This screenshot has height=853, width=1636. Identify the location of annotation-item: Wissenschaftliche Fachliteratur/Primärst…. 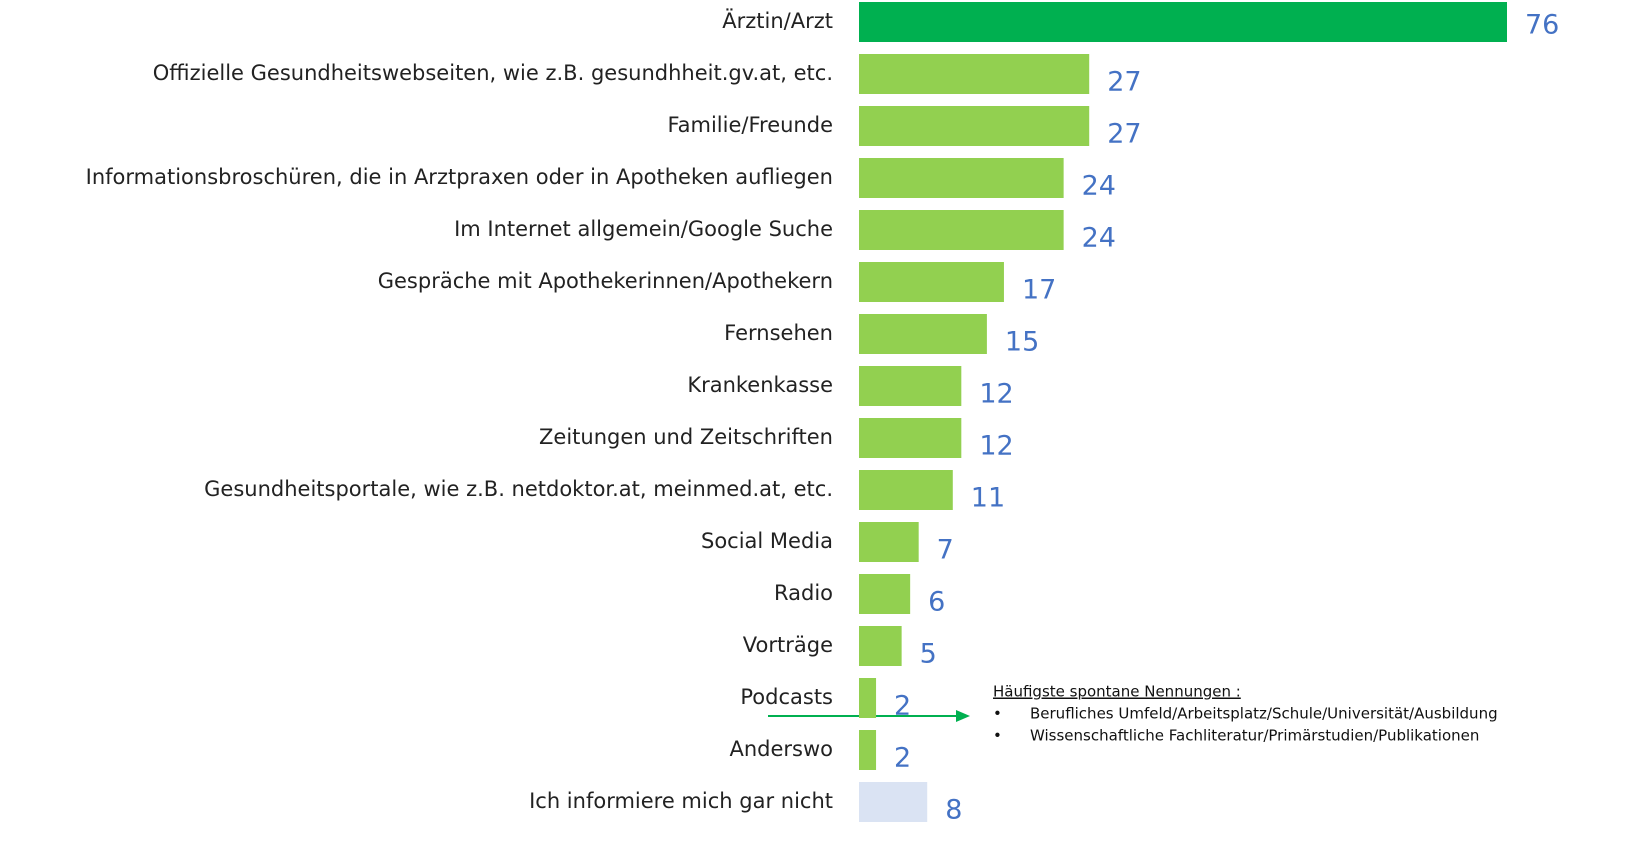
(1254, 736).